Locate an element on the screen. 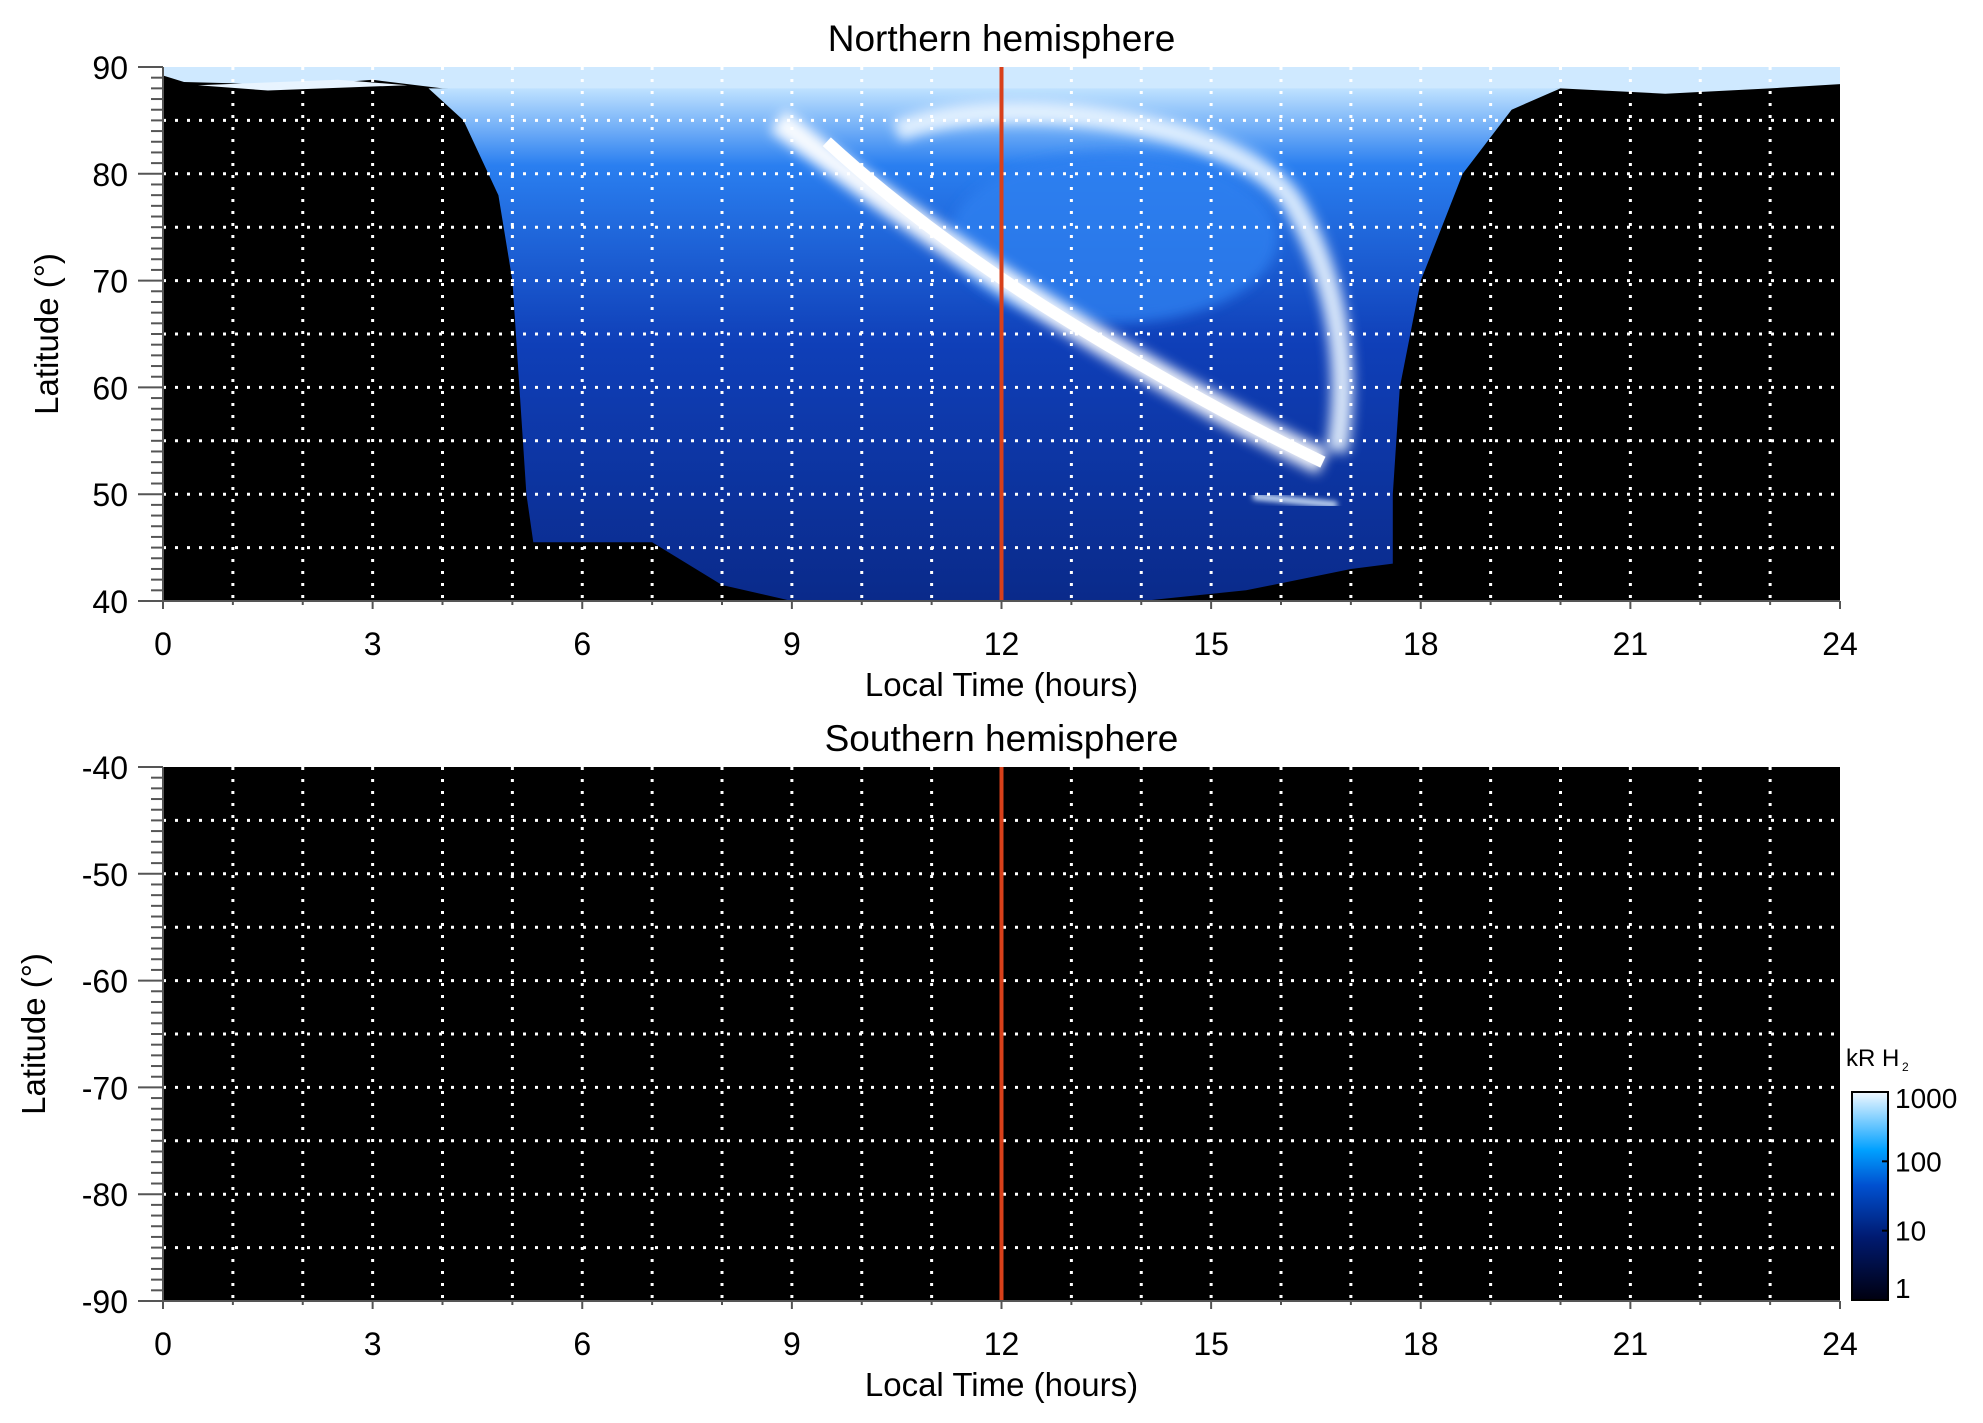 The image size is (1983, 1423). colorbar-tick-label: 1000 is located at coordinates (1926, 1098).